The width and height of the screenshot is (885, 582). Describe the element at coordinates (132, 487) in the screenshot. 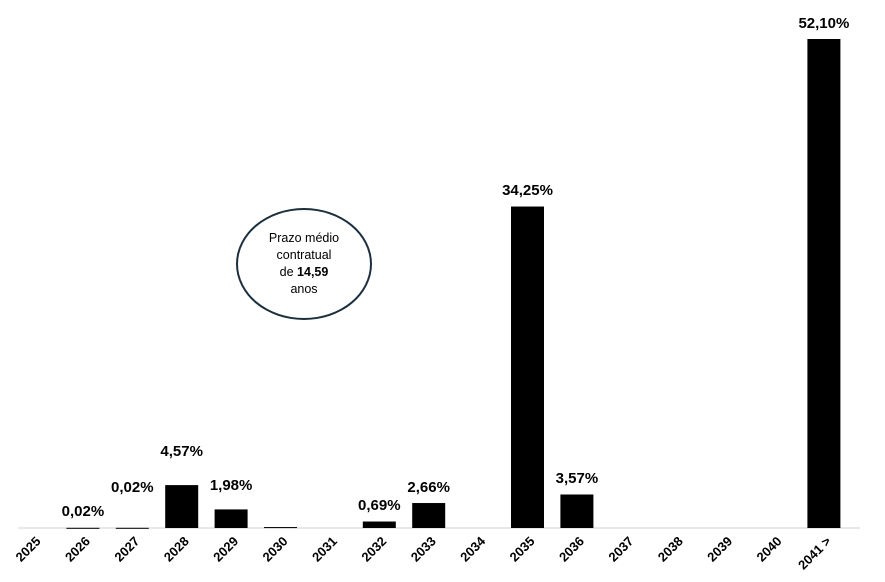

I see `data-label-2027: 0,02%` at that location.